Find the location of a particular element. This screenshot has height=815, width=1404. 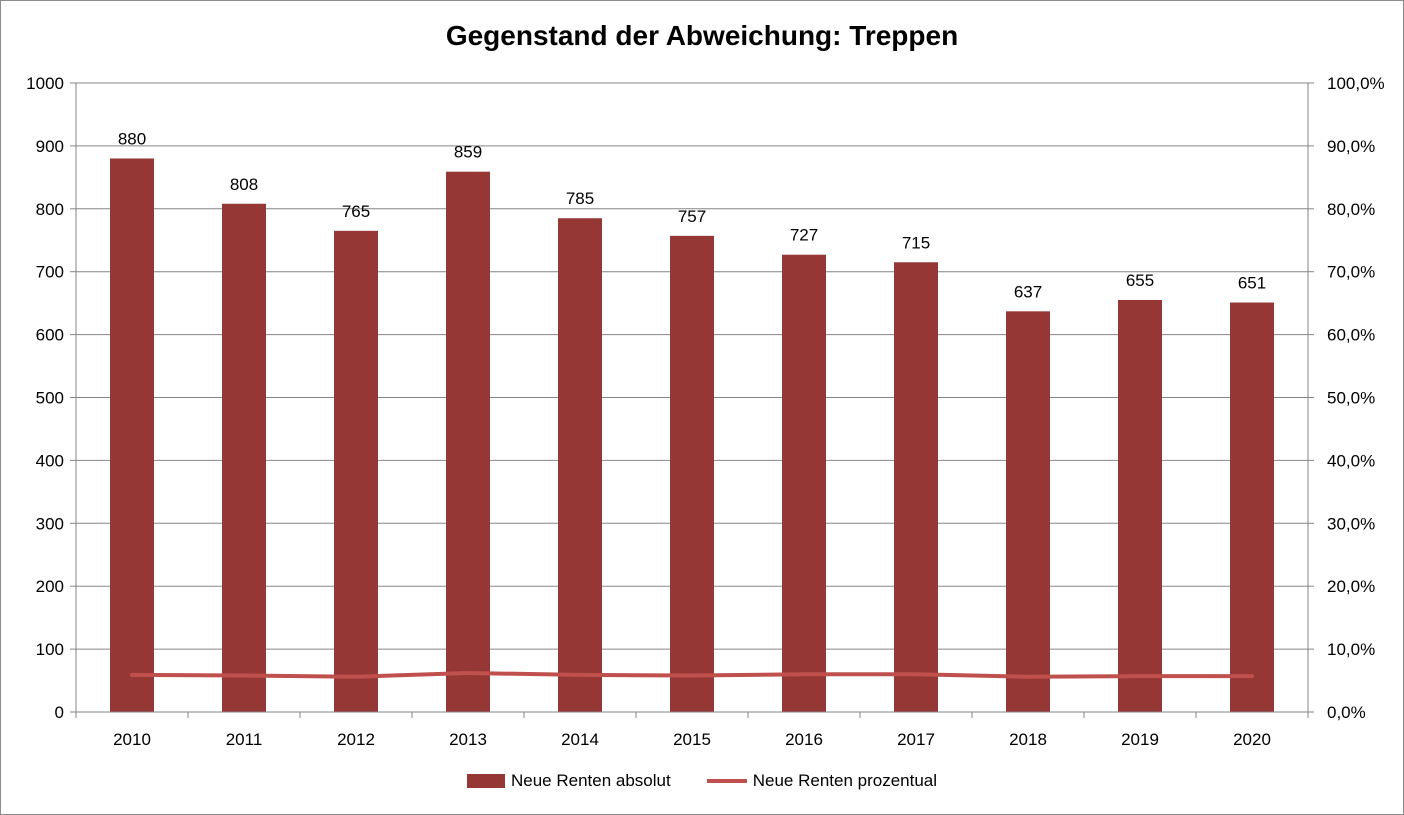

y-left-tick-label: 1000 is located at coordinates (45, 83).